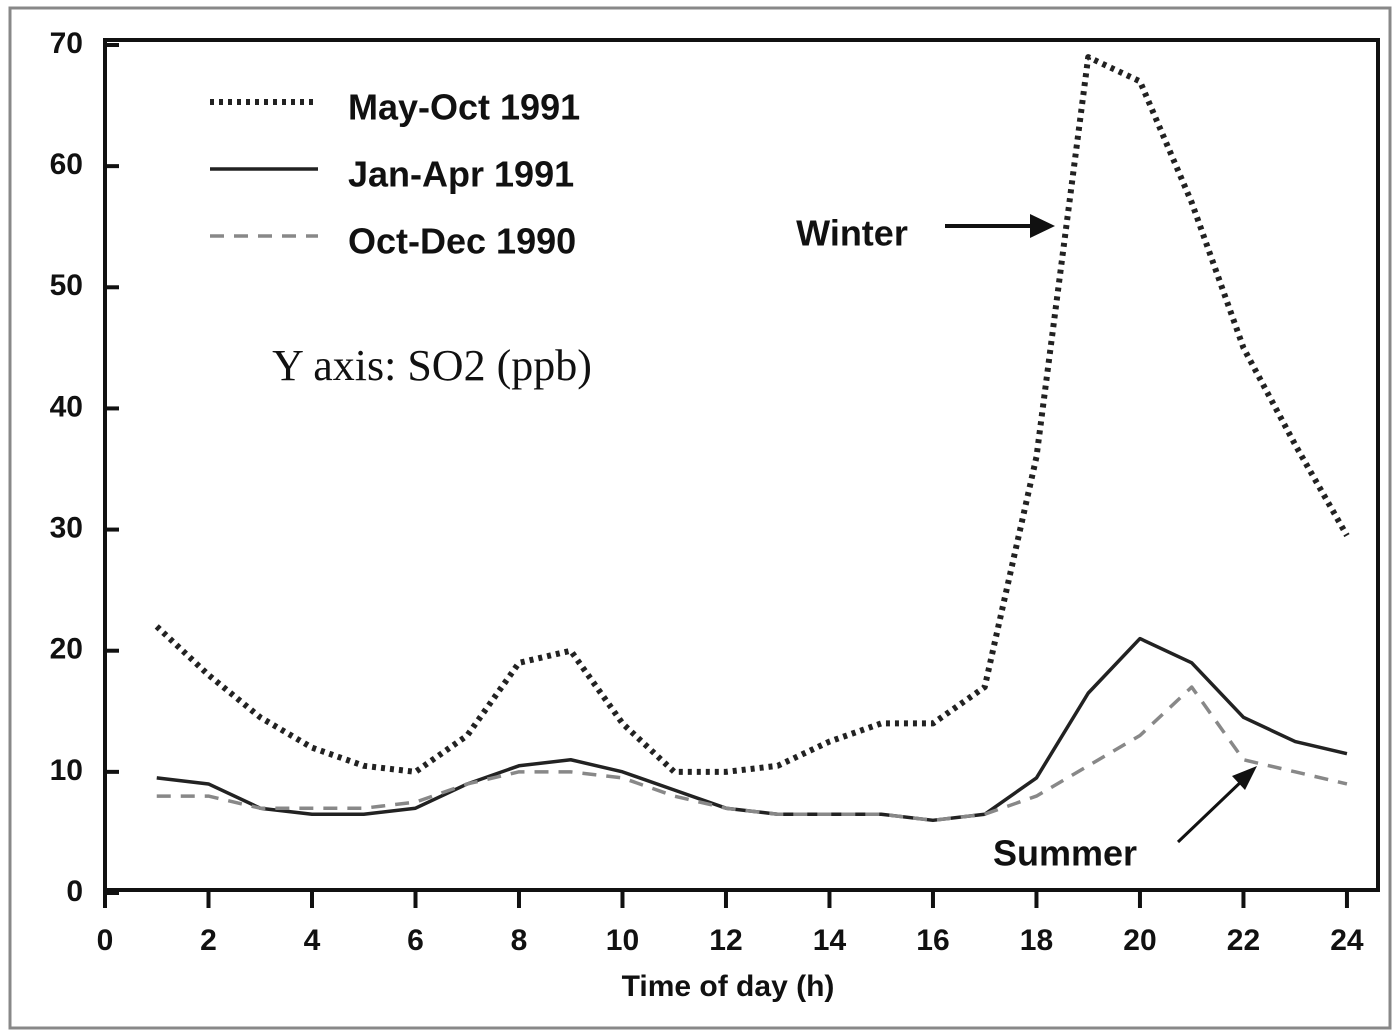  What do you see at coordinates (74, 891) in the screenshot?
I see `y-tick-label: 0` at bounding box center [74, 891].